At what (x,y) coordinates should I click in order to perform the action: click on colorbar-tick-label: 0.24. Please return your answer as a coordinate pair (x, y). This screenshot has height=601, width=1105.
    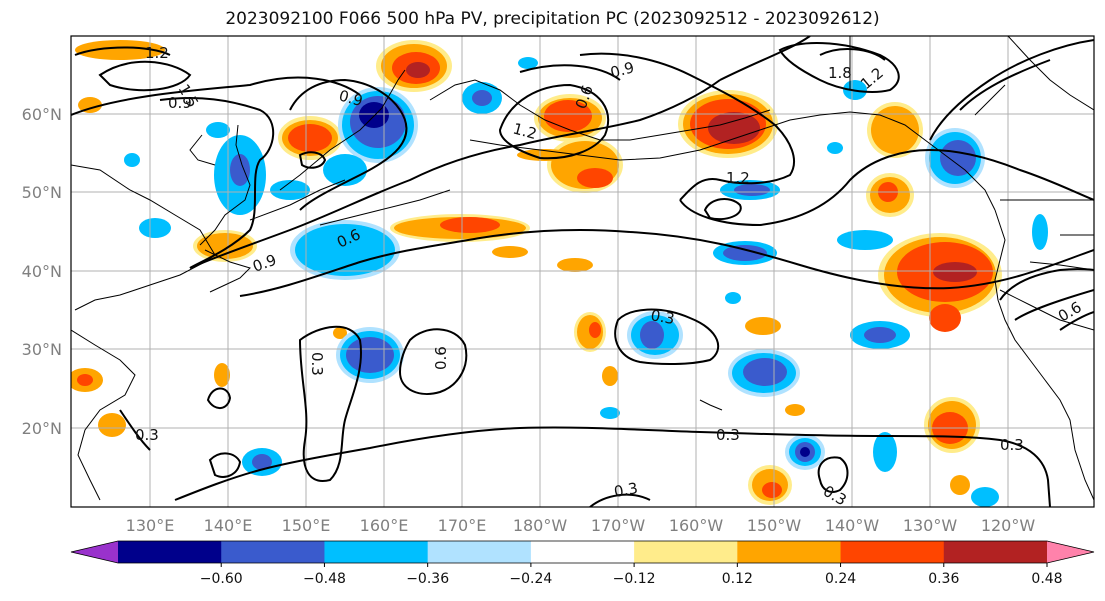
    Looking at the image, I should click on (840, 579).